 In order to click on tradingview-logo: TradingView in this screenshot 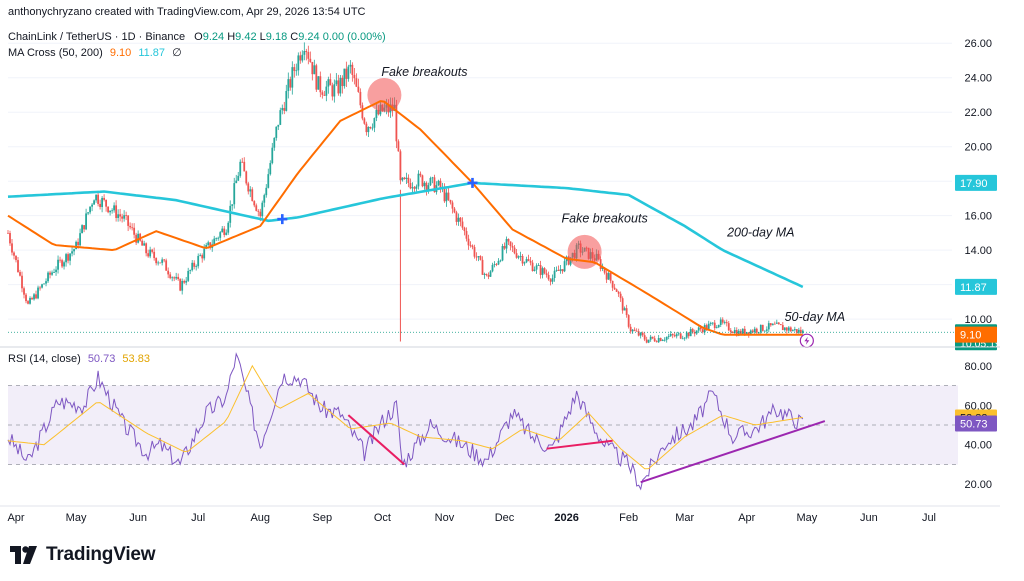, I will do `click(83, 555)`.